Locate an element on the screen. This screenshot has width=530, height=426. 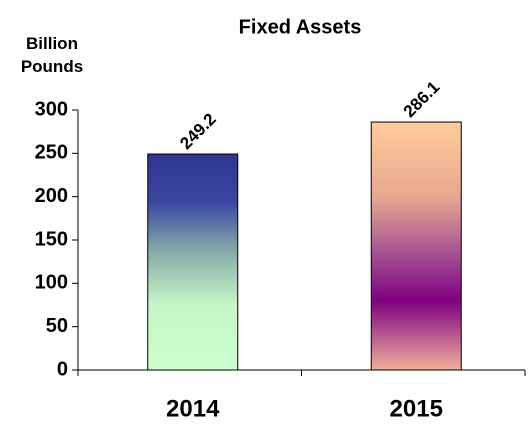
y-tick-label: 300 is located at coordinates (51, 109).